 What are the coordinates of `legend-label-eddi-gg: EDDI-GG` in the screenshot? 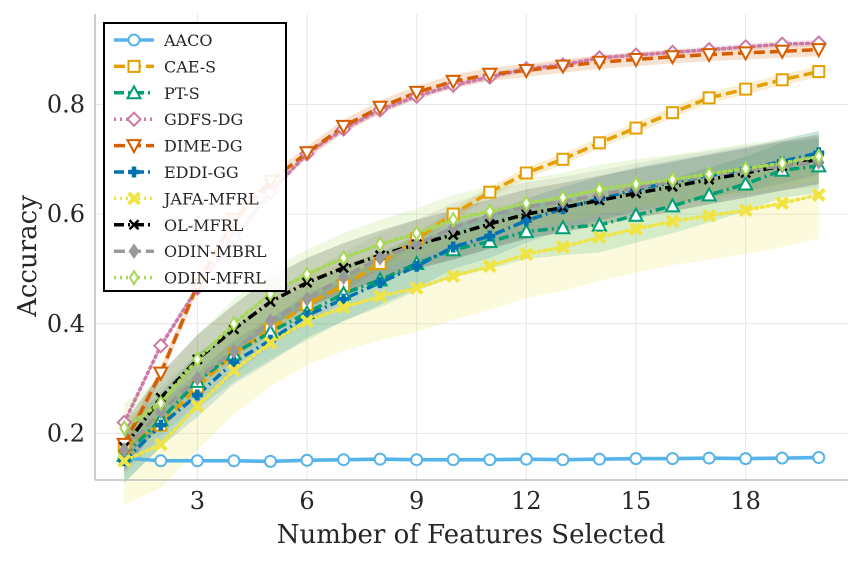 It's located at (201, 172).